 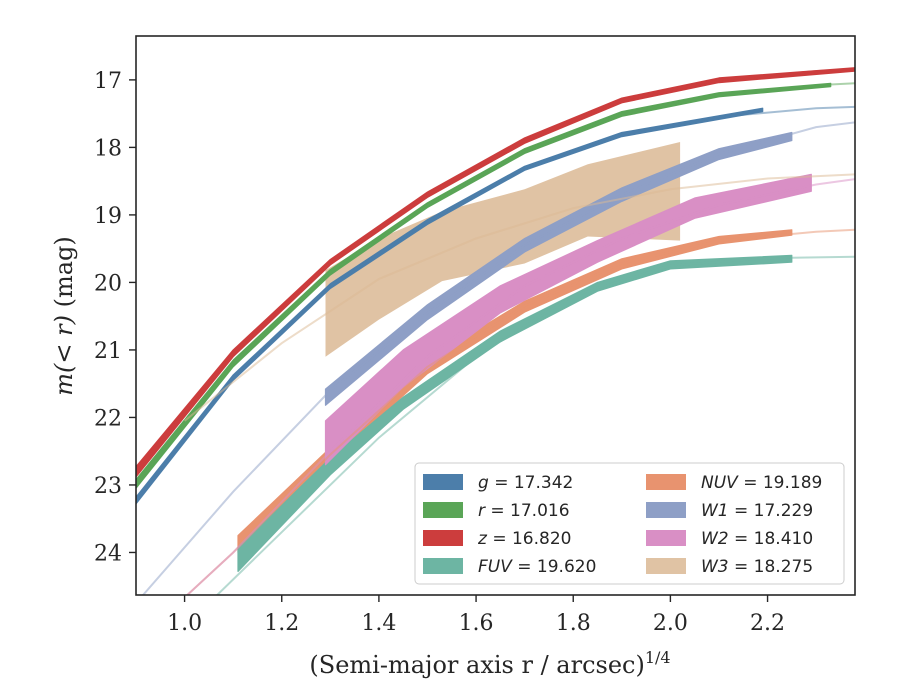 What do you see at coordinates (524, 511) in the screenshot?
I see `legend-label: r = 17.016` at bounding box center [524, 511].